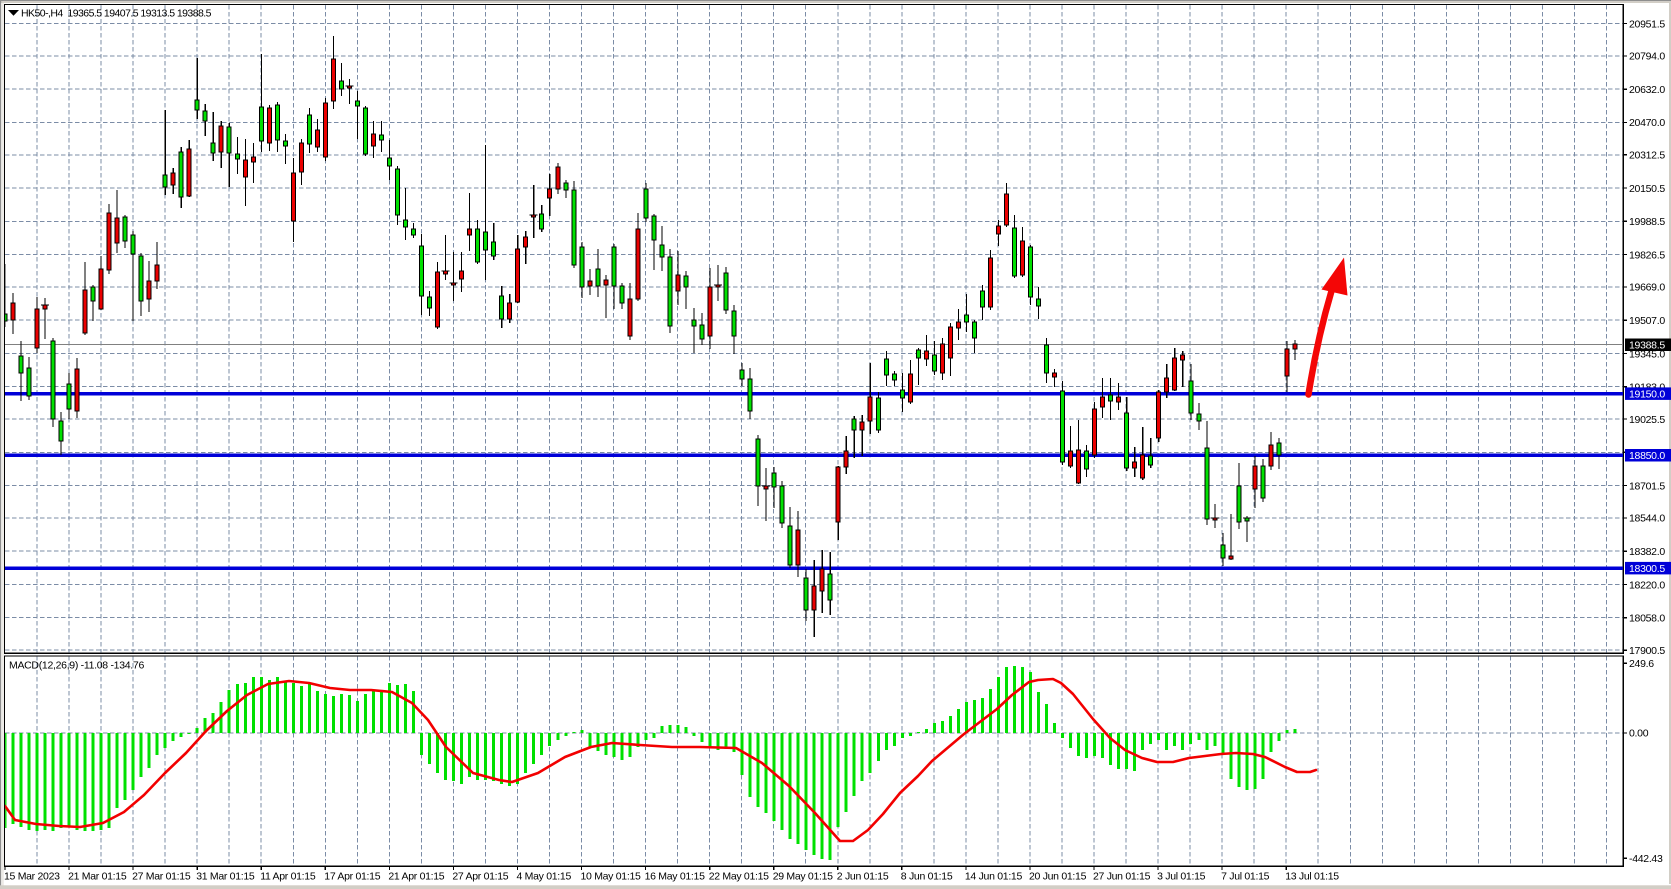 Image resolution: width=1671 pixels, height=889 pixels. I want to click on svg-text: 8 Jun 01:15, so click(927, 877).